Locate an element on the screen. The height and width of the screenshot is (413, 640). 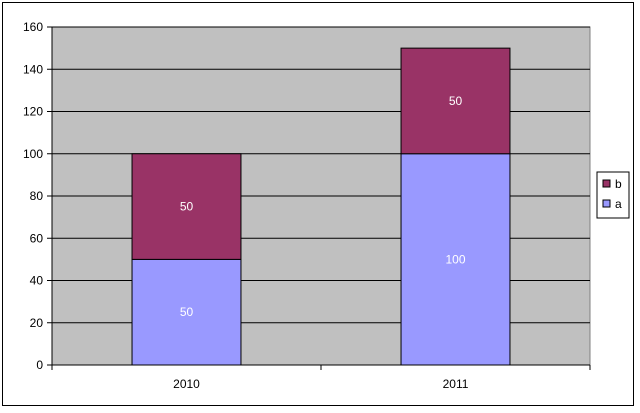
y-tick-label: 60 is located at coordinates (37, 238).